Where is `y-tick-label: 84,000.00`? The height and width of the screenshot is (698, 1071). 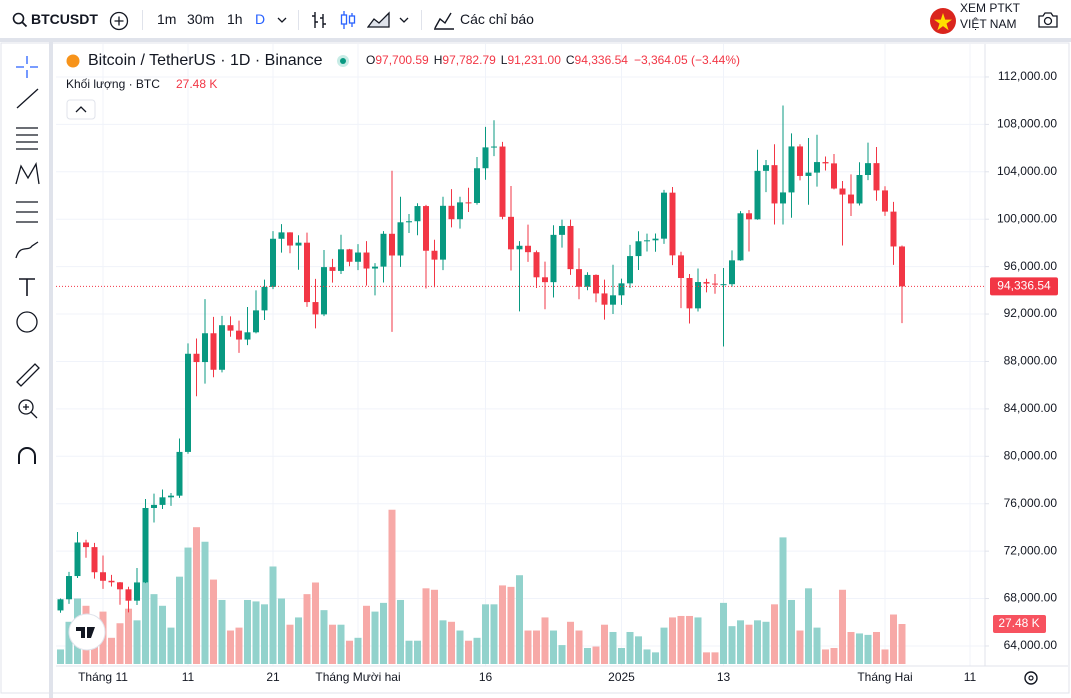 y-tick-label: 84,000.00 is located at coordinates (1031, 408).